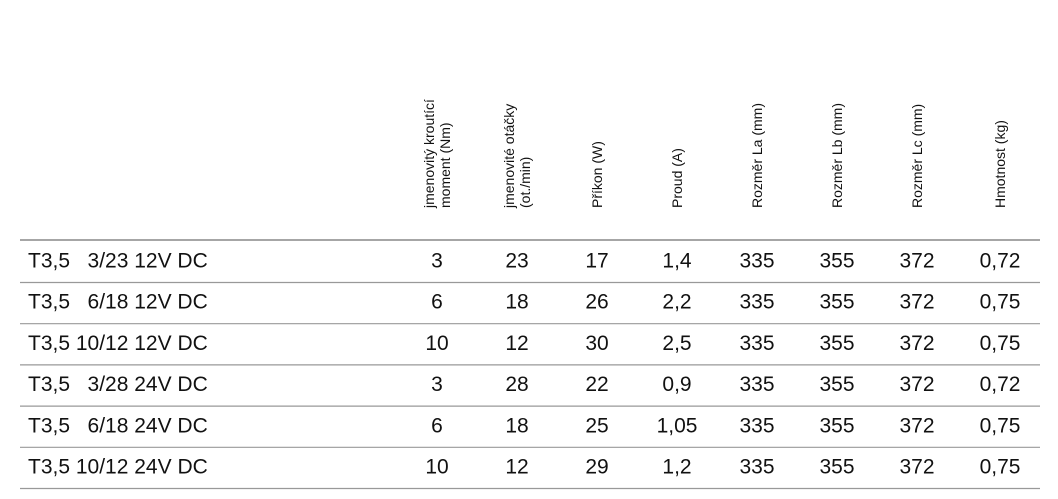 This screenshot has height=499, width=1058. I want to click on column-header: jmenovité otáčky, so click(509, 156).